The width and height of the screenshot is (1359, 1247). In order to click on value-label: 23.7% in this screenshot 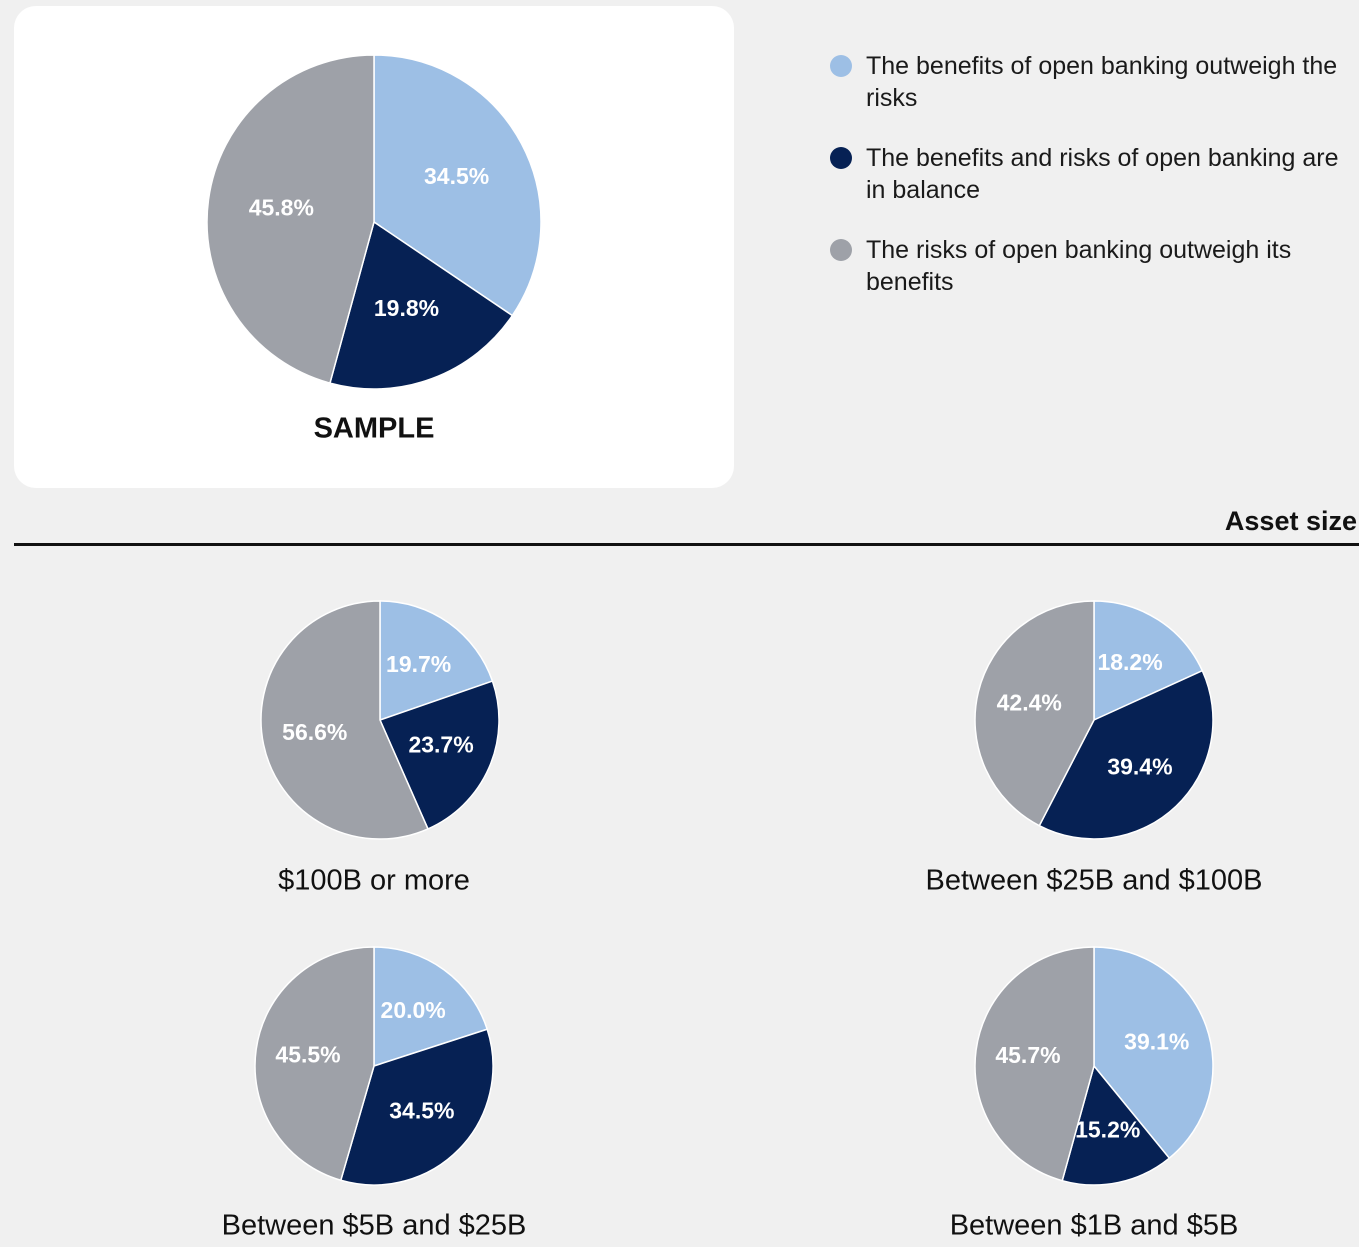, I will do `click(440, 745)`.